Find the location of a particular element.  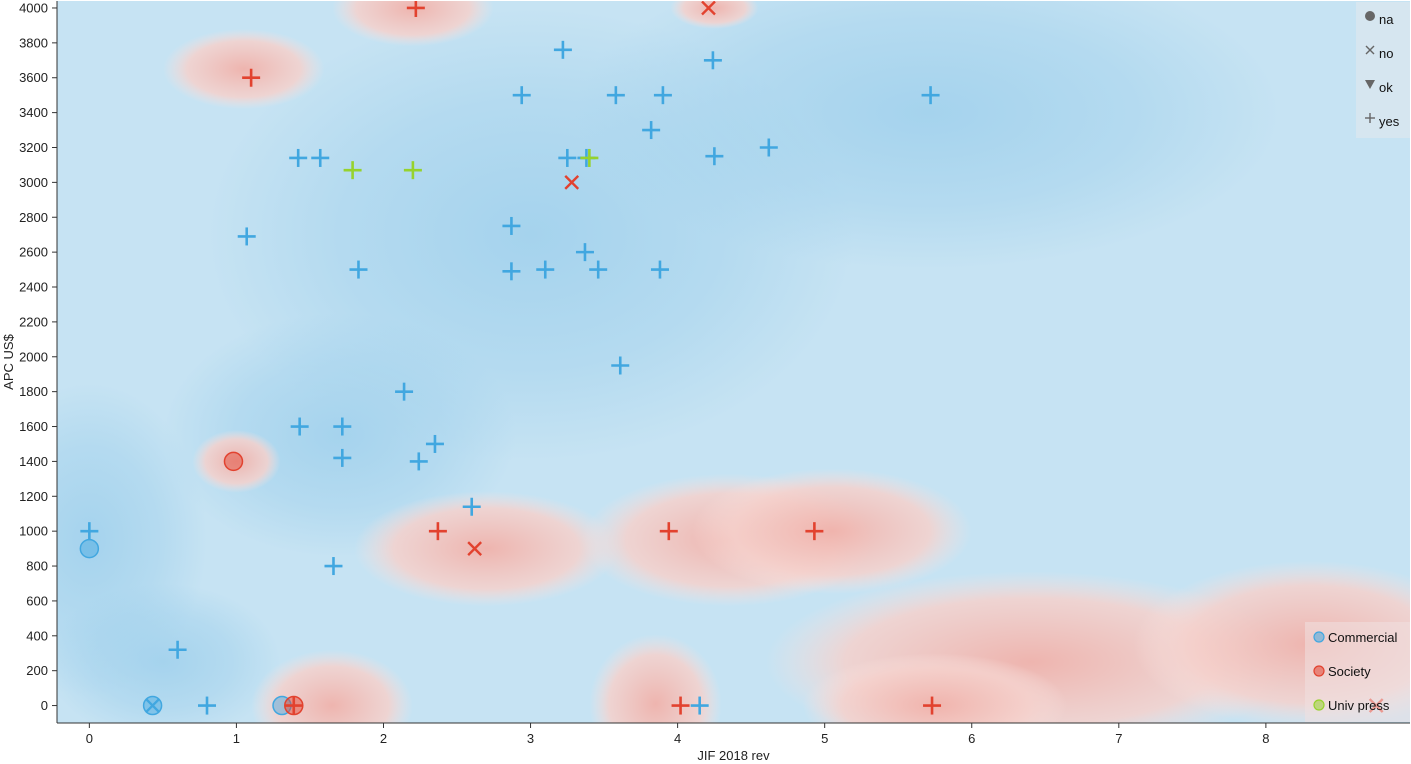

y-tick-label: 1800 is located at coordinates (33, 391).